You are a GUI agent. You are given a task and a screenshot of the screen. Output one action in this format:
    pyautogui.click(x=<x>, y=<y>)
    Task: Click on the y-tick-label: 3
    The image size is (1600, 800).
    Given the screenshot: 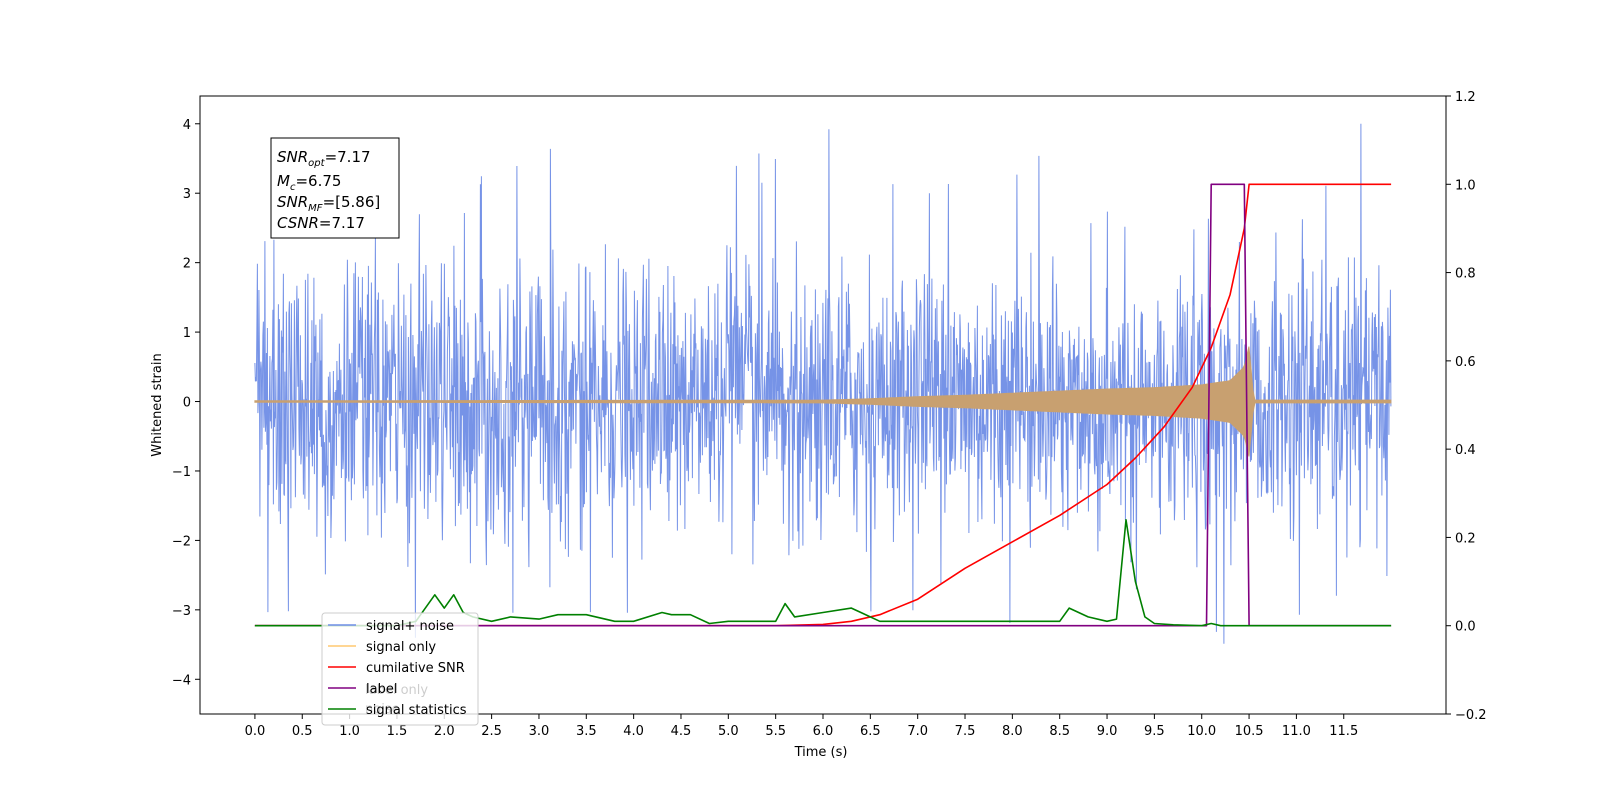 What is the action you would take?
    pyautogui.click(x=187, y=194)
    